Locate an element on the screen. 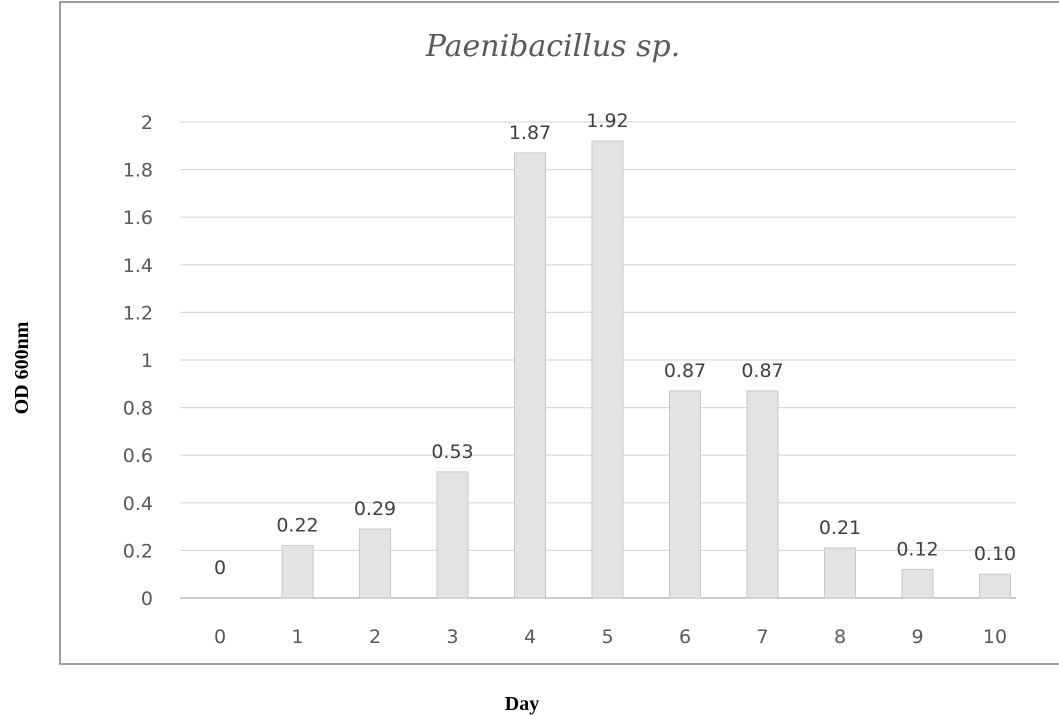 Image resolution: width=1059 pixels, height=716 pixels. y-tick-label: 0.2 is located at coordinates (138, 551).